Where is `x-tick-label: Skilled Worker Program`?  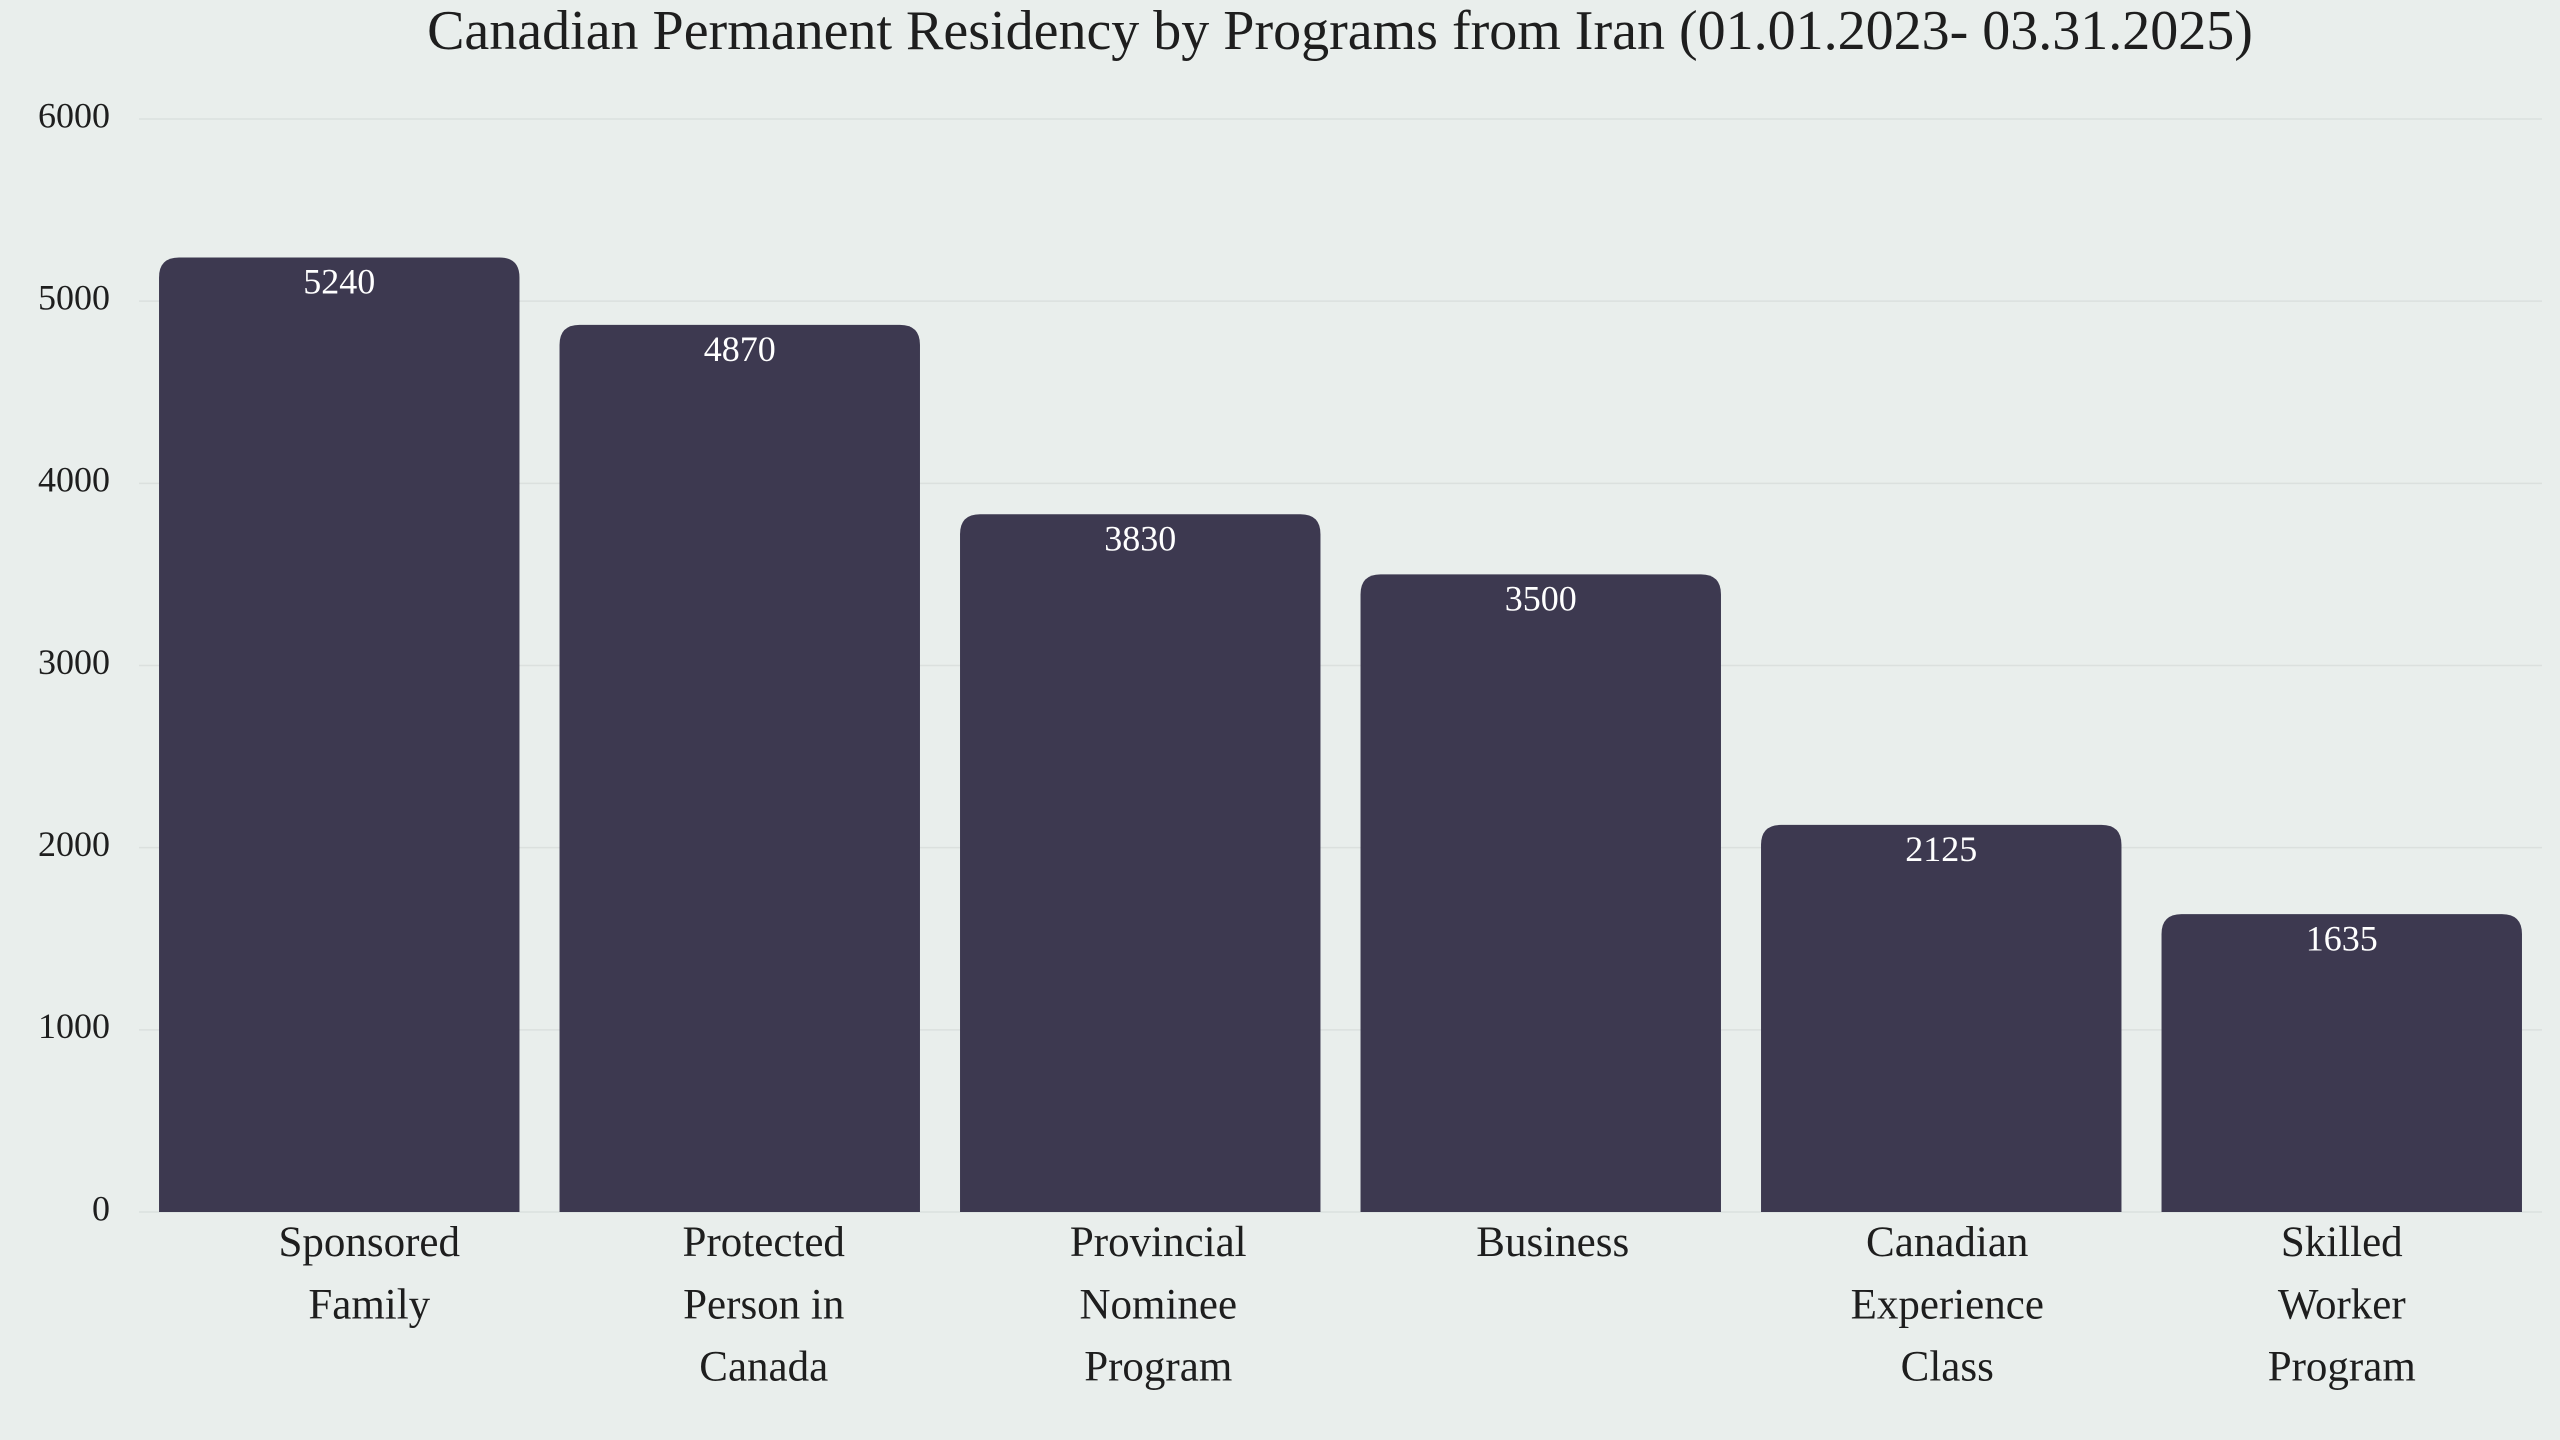 x-tick-label: Skilled Worker Program is located at coordinates (2342, 1305).